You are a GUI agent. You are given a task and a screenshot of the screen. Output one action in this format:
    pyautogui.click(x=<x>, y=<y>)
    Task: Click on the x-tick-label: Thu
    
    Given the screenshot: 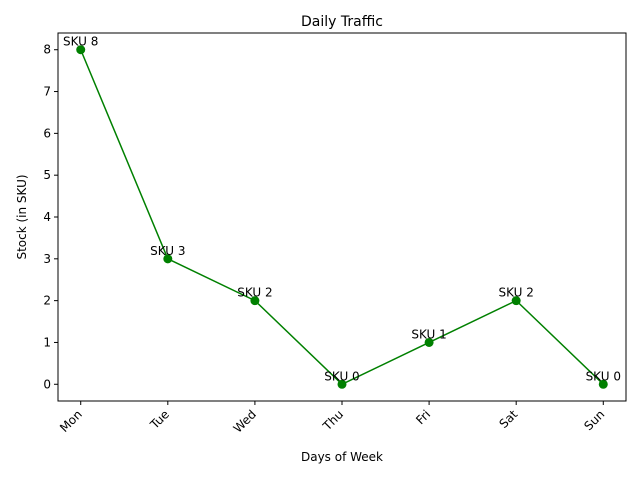 What is the action you would take?
    pyautogui.click(x=333, y=420)
    